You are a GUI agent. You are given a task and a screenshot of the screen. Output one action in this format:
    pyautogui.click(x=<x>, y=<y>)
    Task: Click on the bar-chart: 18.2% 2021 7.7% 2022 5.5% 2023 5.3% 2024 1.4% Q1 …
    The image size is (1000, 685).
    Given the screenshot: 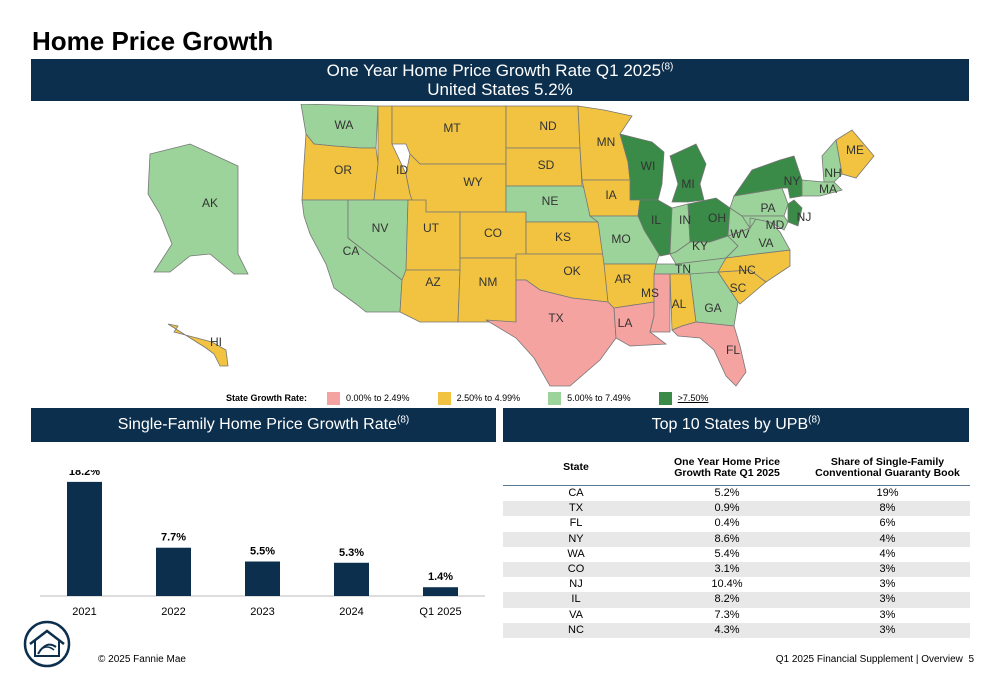 What is the action you would take?
    pyautogui.click(x=265, y=543)
    